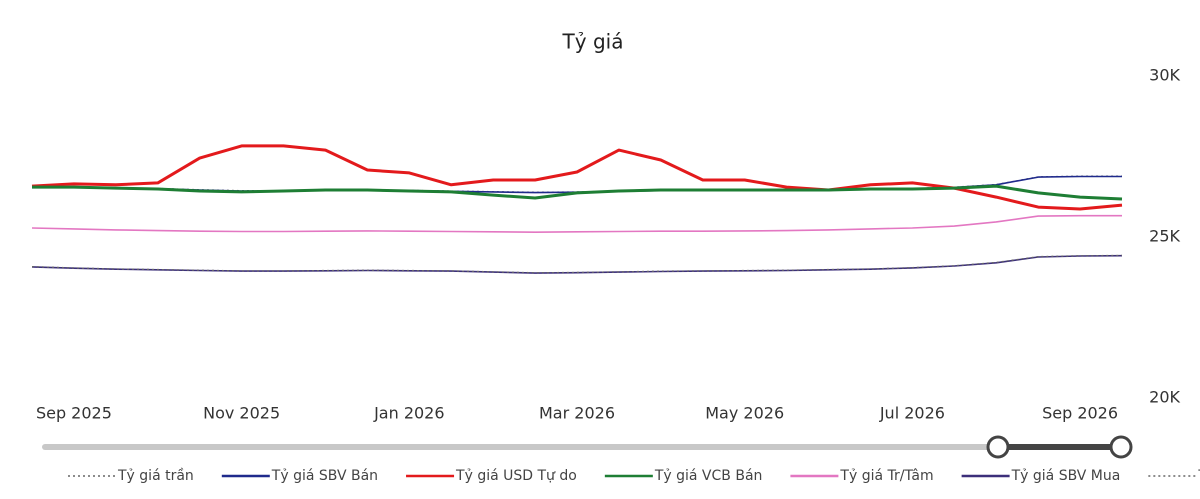 The width and height of the screenshot is (1200, 499). I want to click on legend-label: Tỷ giá Tr/Tâm, so click(886, 476).